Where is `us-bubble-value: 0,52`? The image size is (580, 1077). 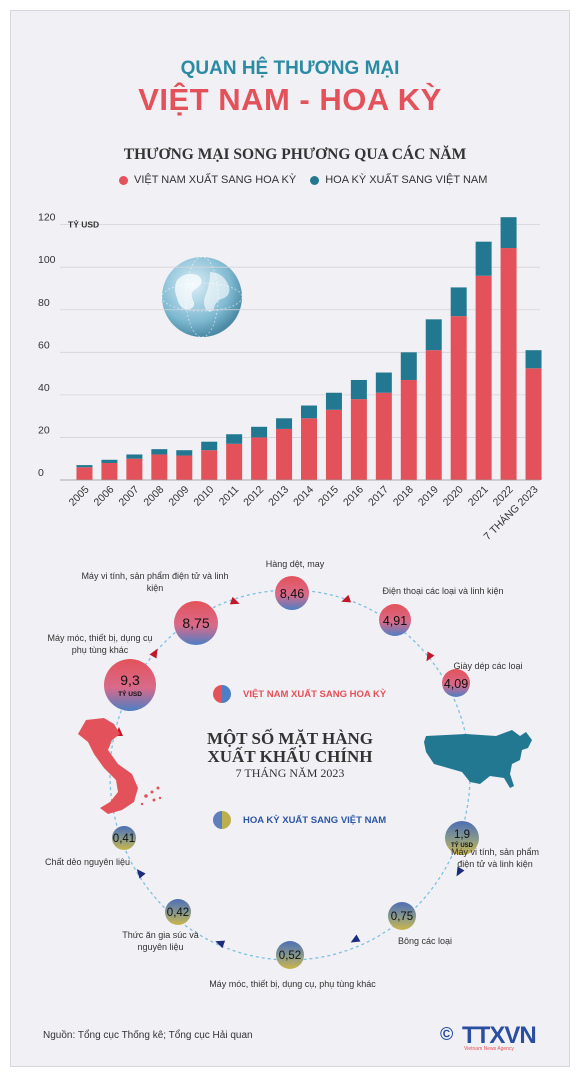 us-bubble-value: 0,52 is located at coordinates (290, 956).